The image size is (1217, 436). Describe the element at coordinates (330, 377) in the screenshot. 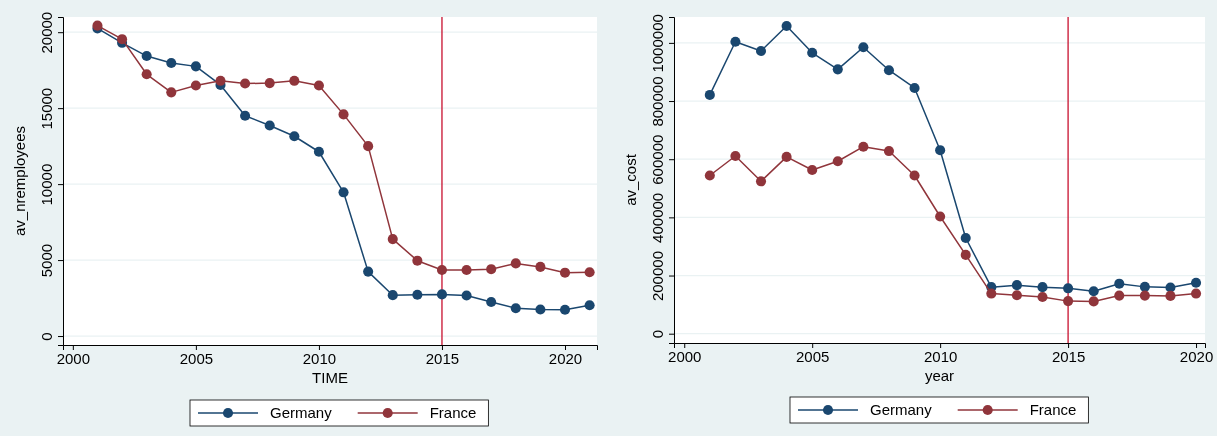

I see `x-axis-title: TIME` at that location.